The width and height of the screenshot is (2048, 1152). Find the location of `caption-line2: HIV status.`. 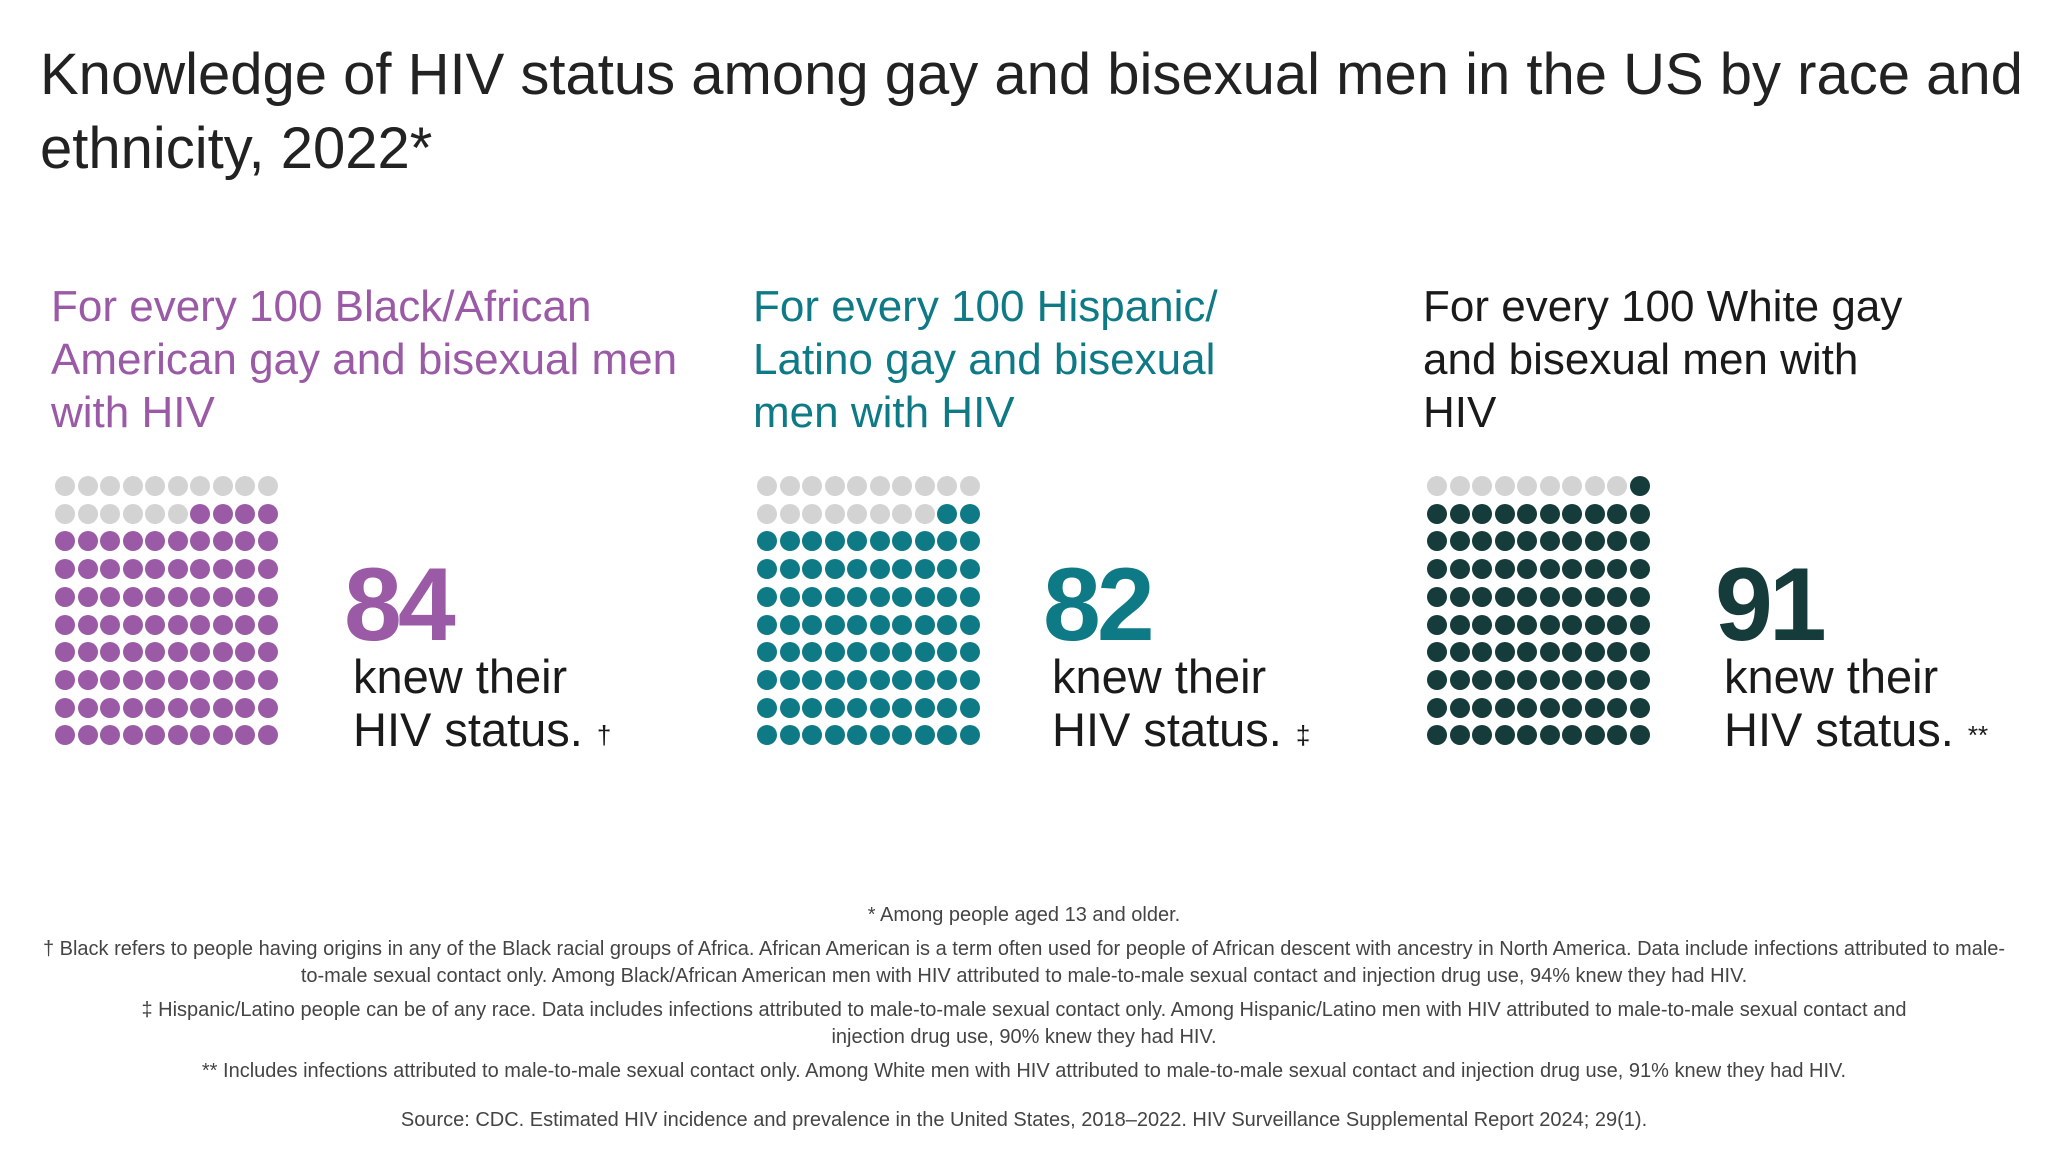

caption-line2: HIV status. is located at coordinates (468, 729).